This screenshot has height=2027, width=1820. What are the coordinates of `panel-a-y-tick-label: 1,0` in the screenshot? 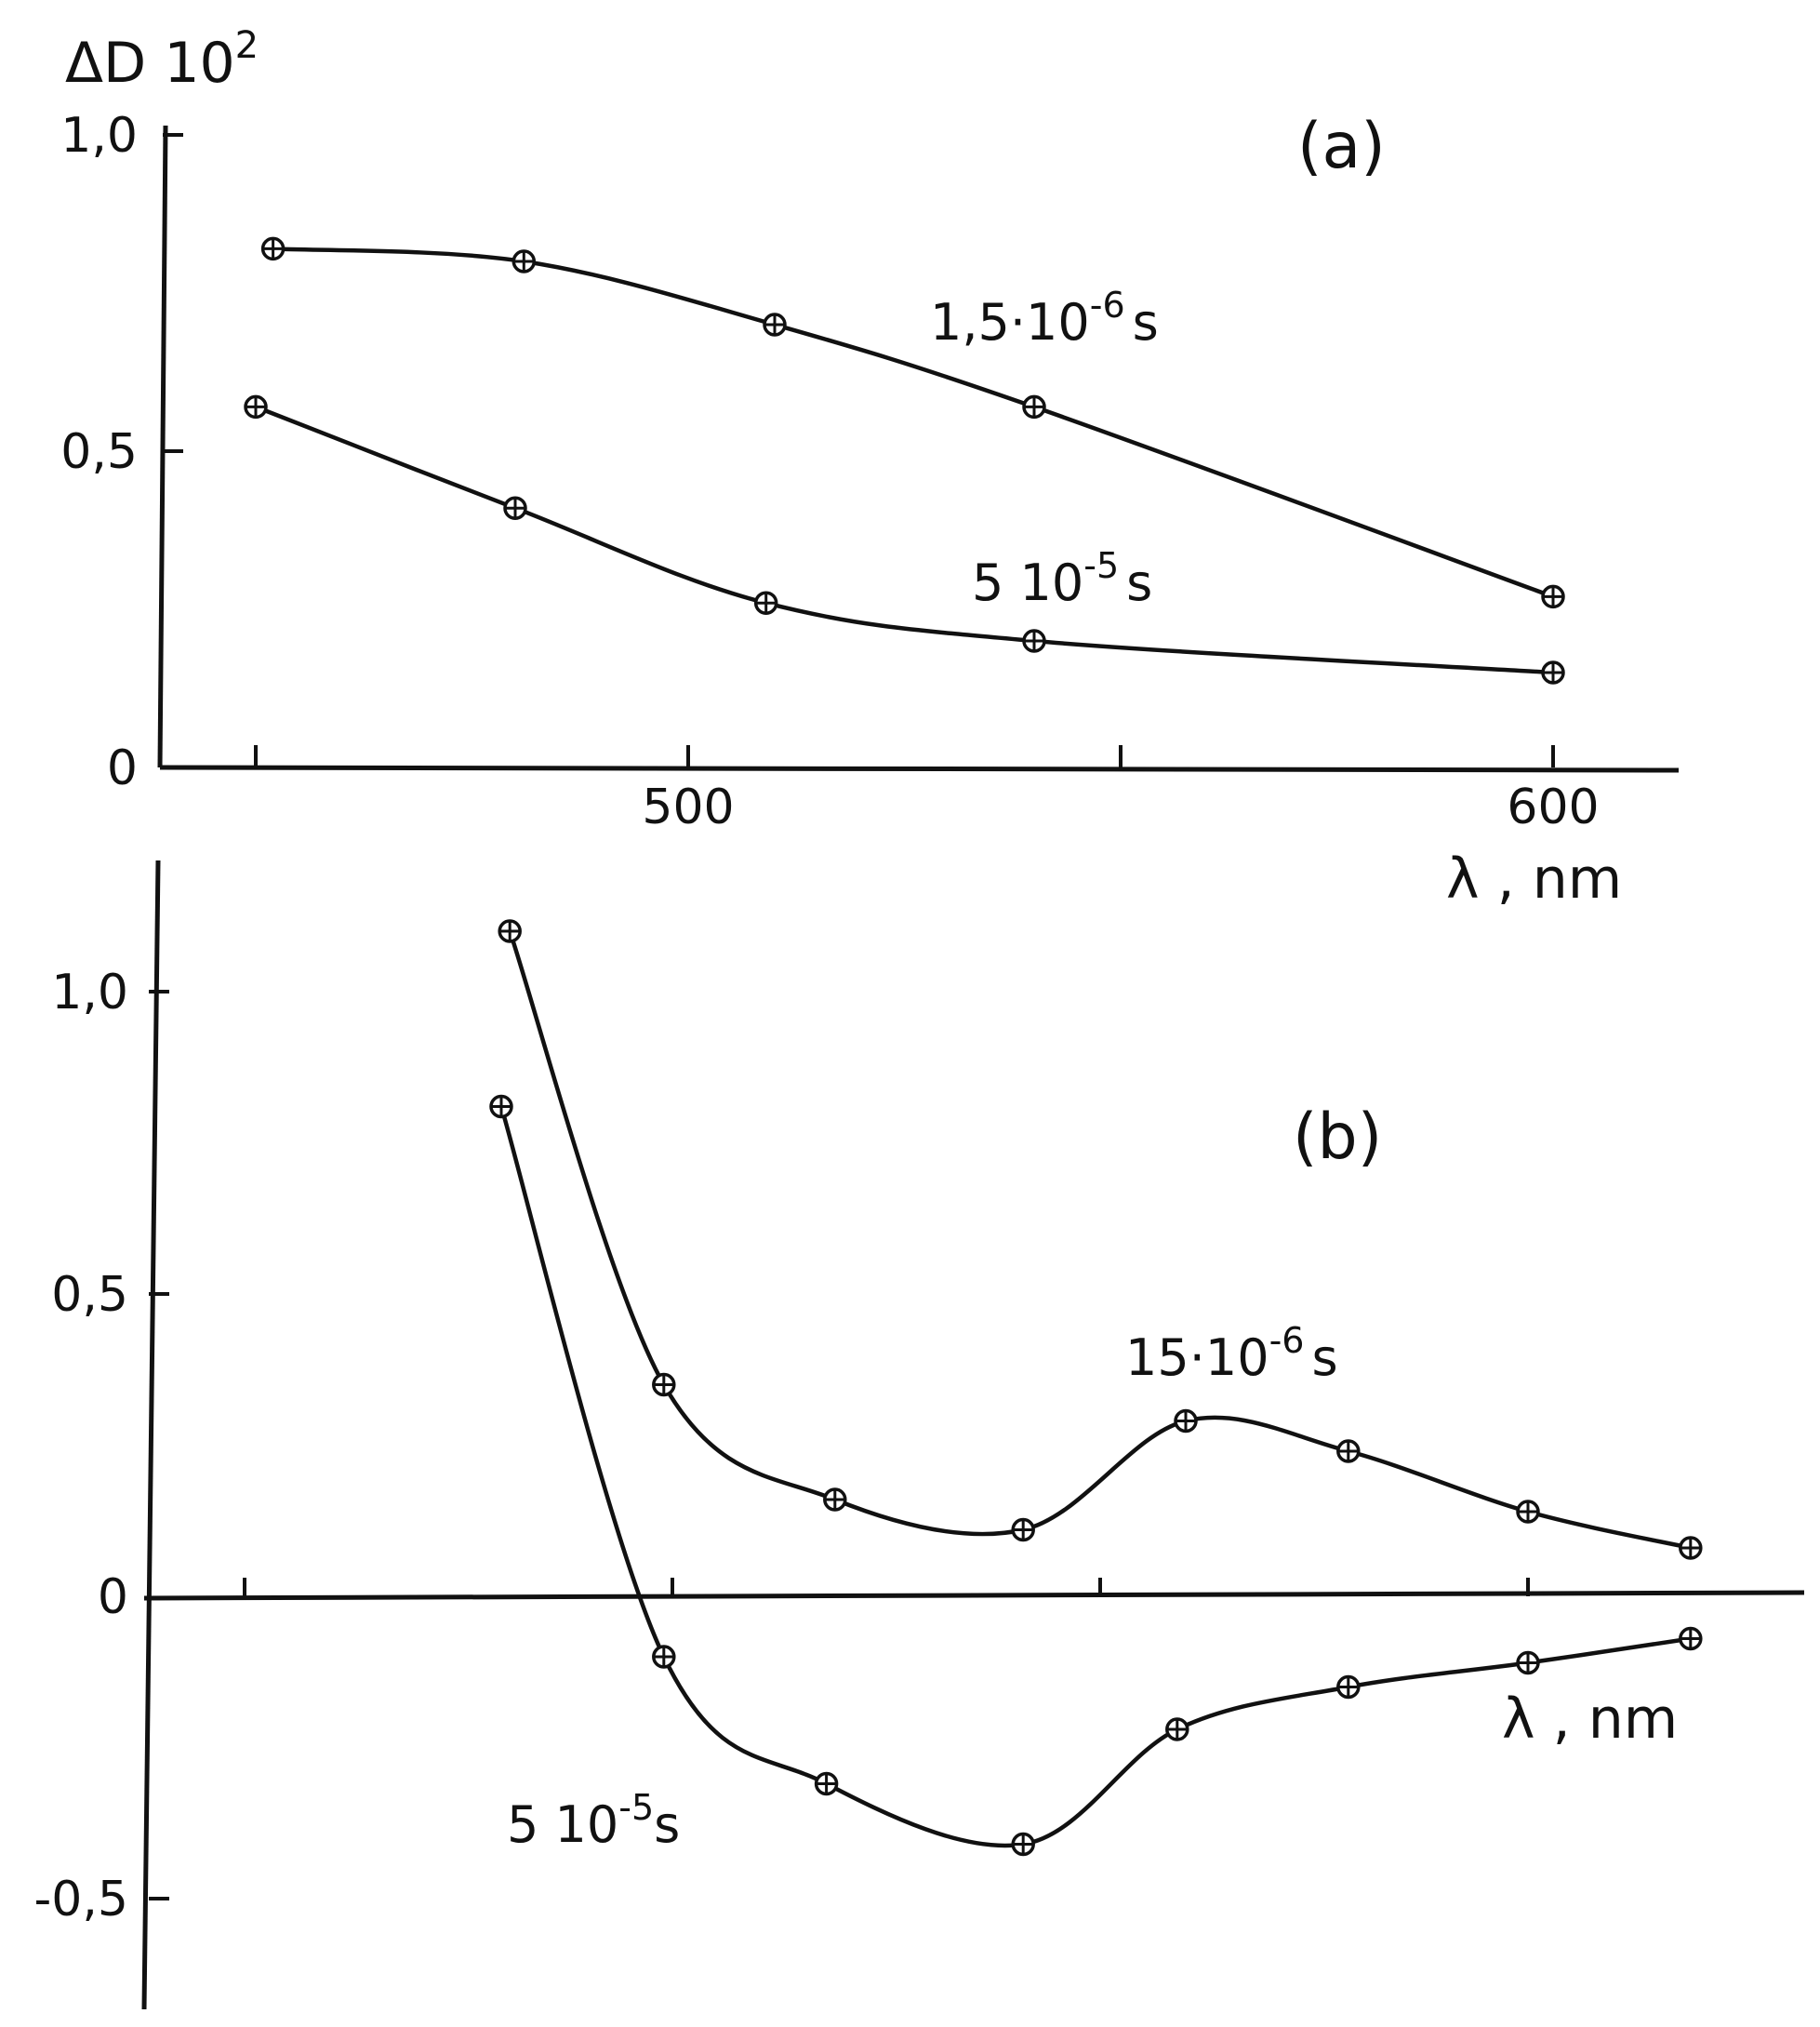 It's located at (99, 136).